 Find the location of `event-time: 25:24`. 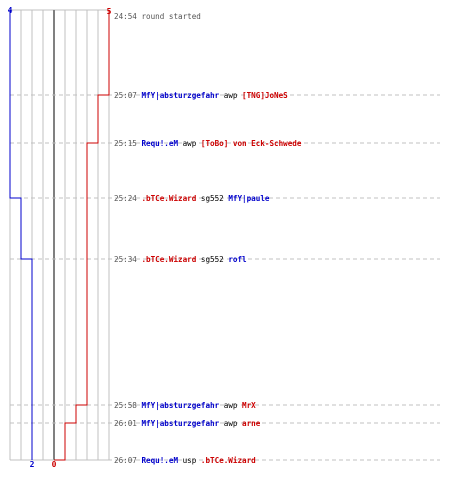

event-time: 25:24 is located at coordinates (125, 198).